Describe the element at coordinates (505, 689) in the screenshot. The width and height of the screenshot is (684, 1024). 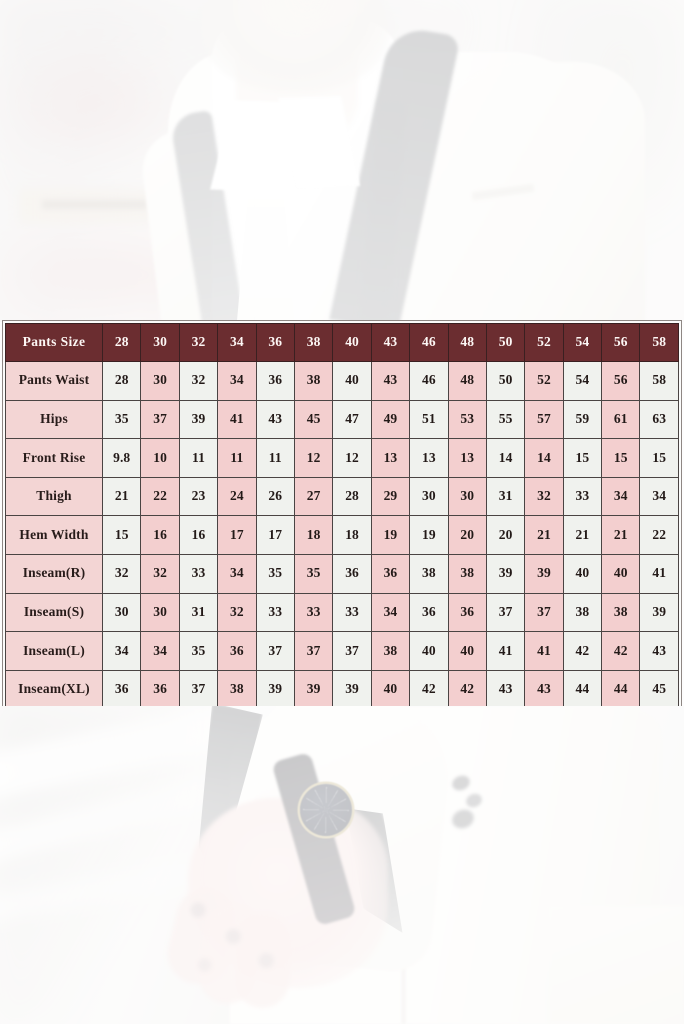
I see `cell-inseam-xl-50: 43` at that location.